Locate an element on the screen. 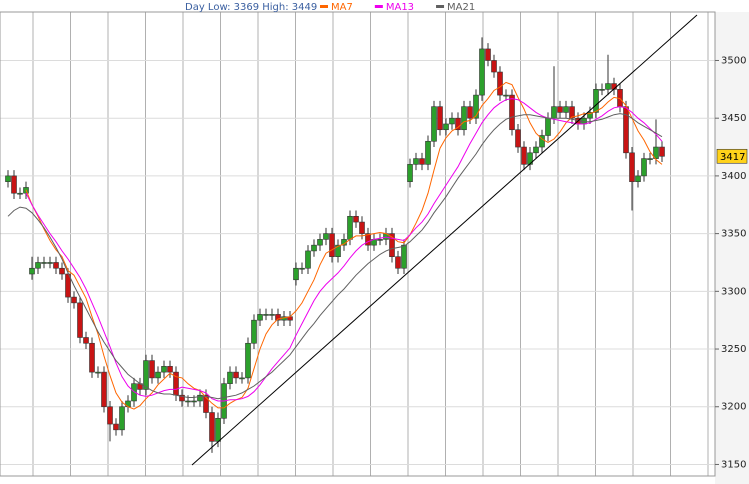 This screenshot has height=484, width=749. y-tick-label: 3350 is located at coordinates (733, 234).